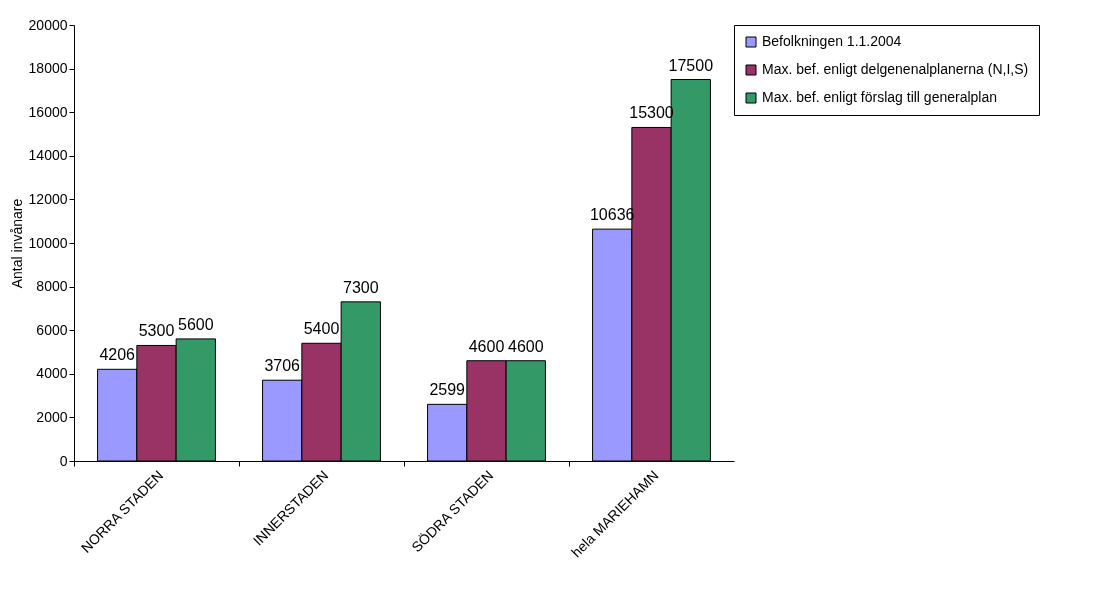  Describe the element at coordinates (48, 155) in the screenshot. I see `y-tick-label: 14000` at that location.